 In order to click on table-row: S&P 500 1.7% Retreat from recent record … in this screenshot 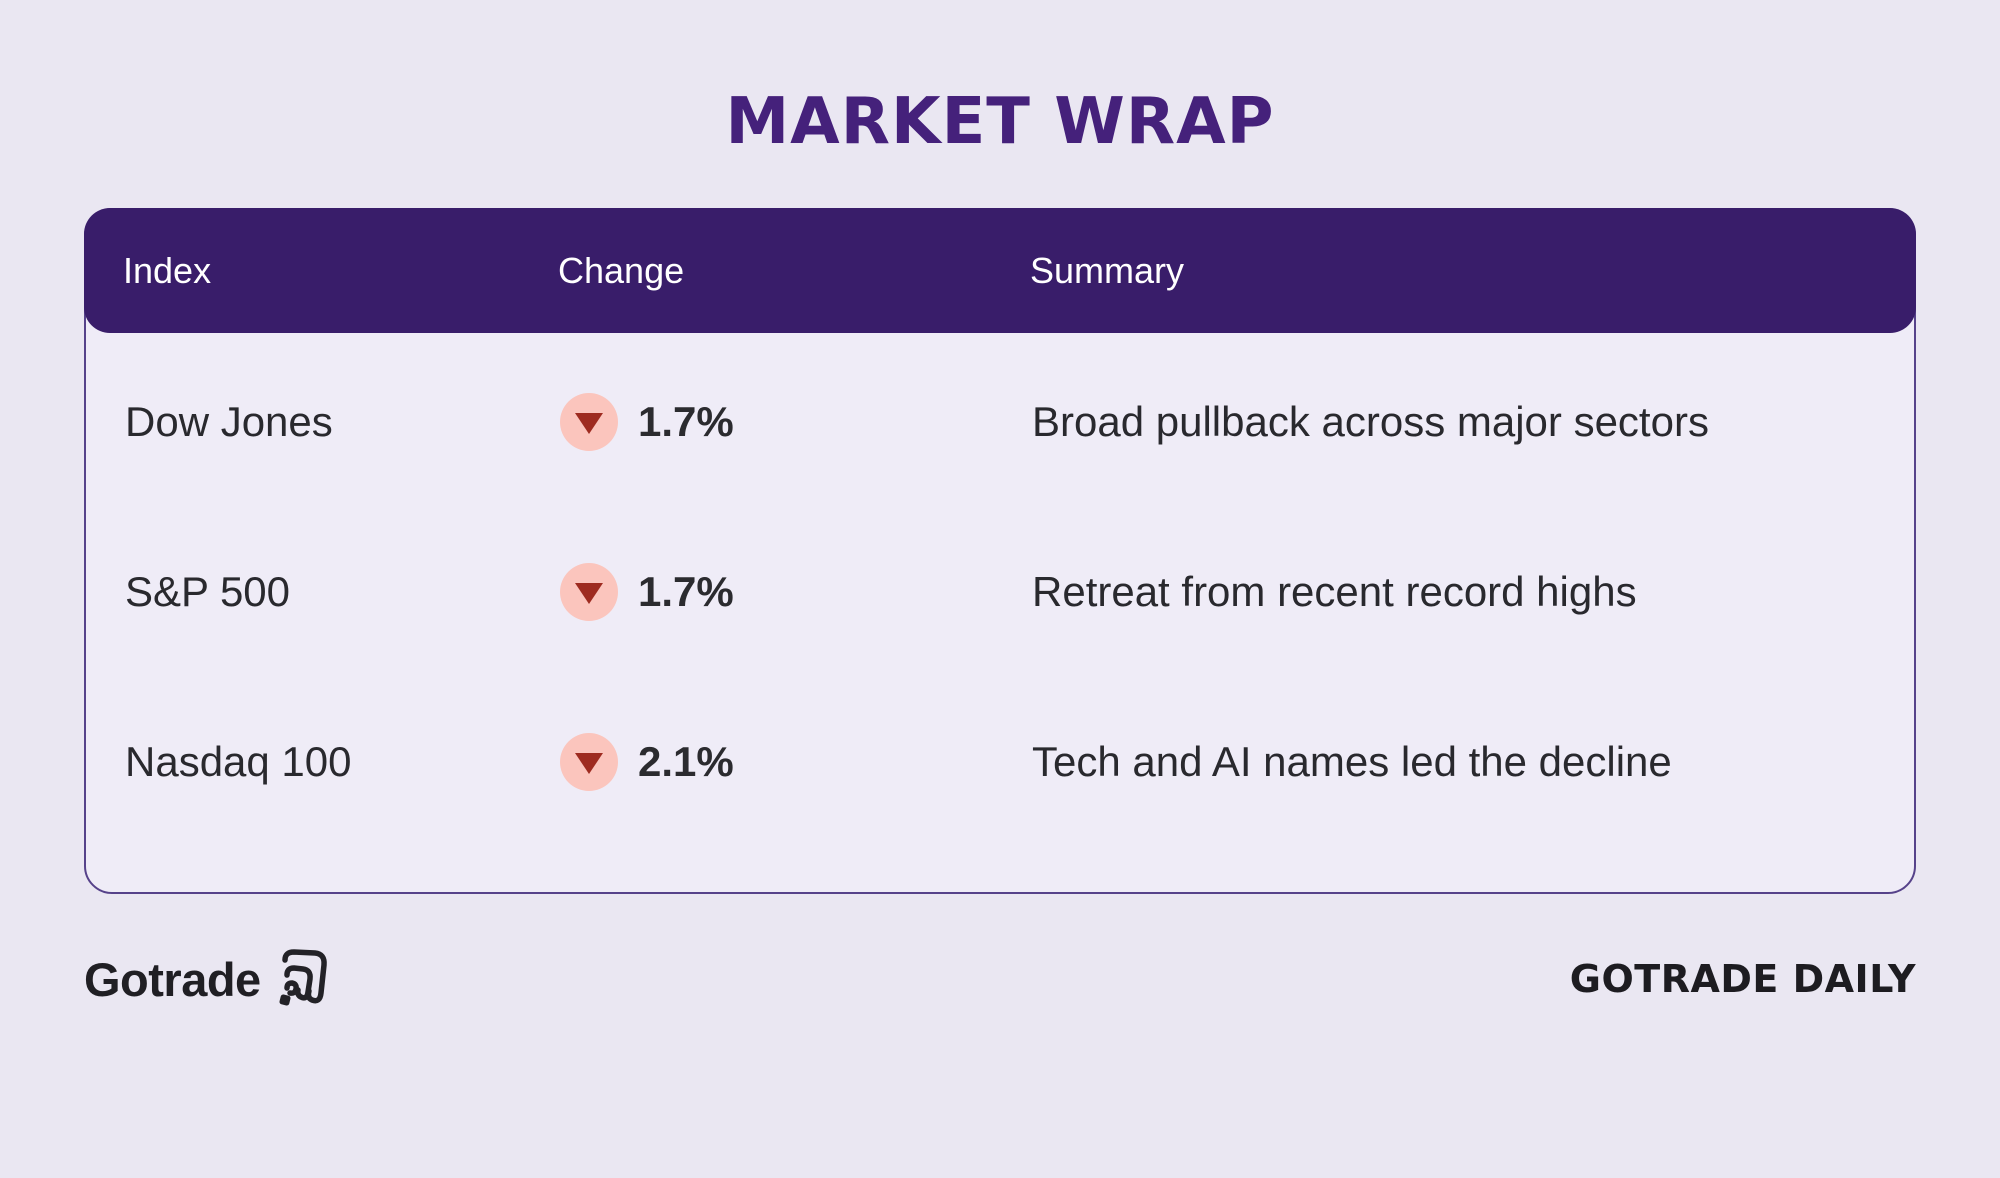, I will do `click(1000, 592)`.